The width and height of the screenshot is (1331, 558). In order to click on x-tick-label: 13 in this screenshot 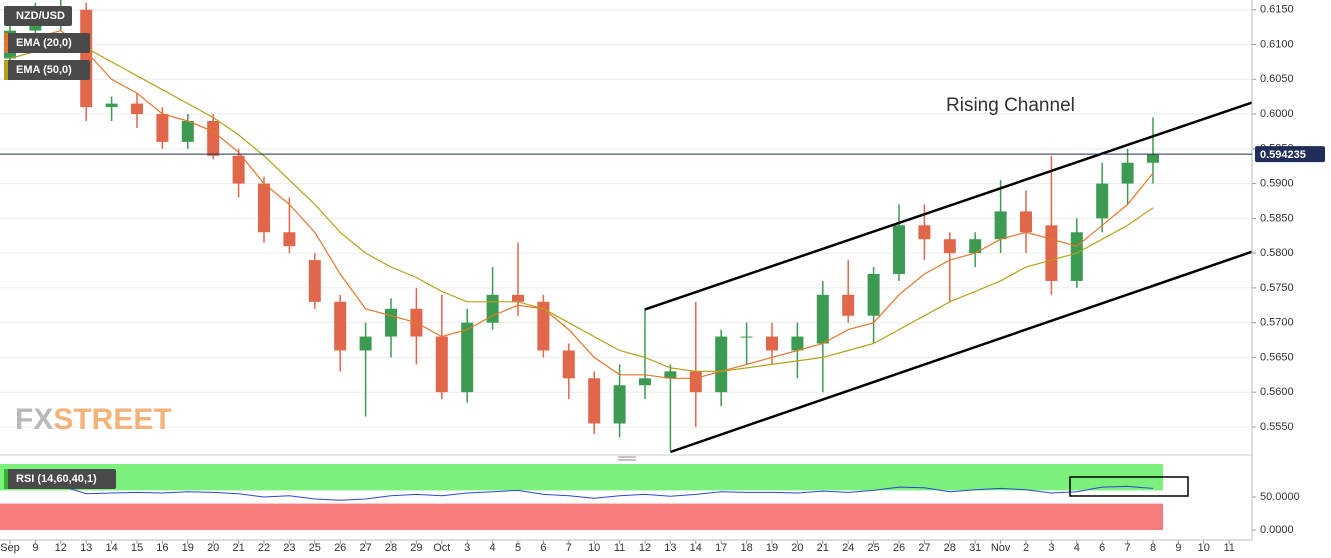, I will do `click(86, 548)`.